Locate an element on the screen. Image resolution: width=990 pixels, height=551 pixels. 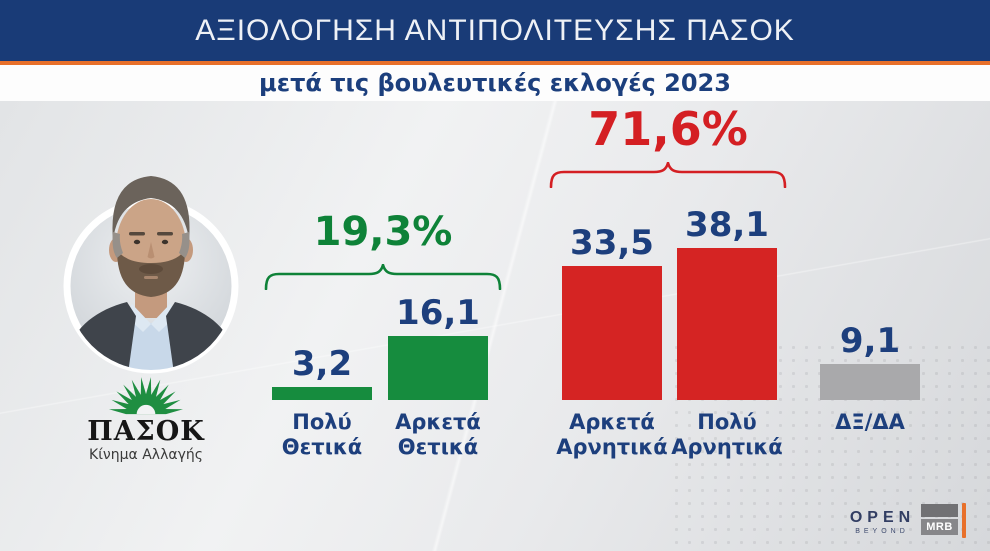
bar-poly-arnitika is located at coordinates (727, 324).